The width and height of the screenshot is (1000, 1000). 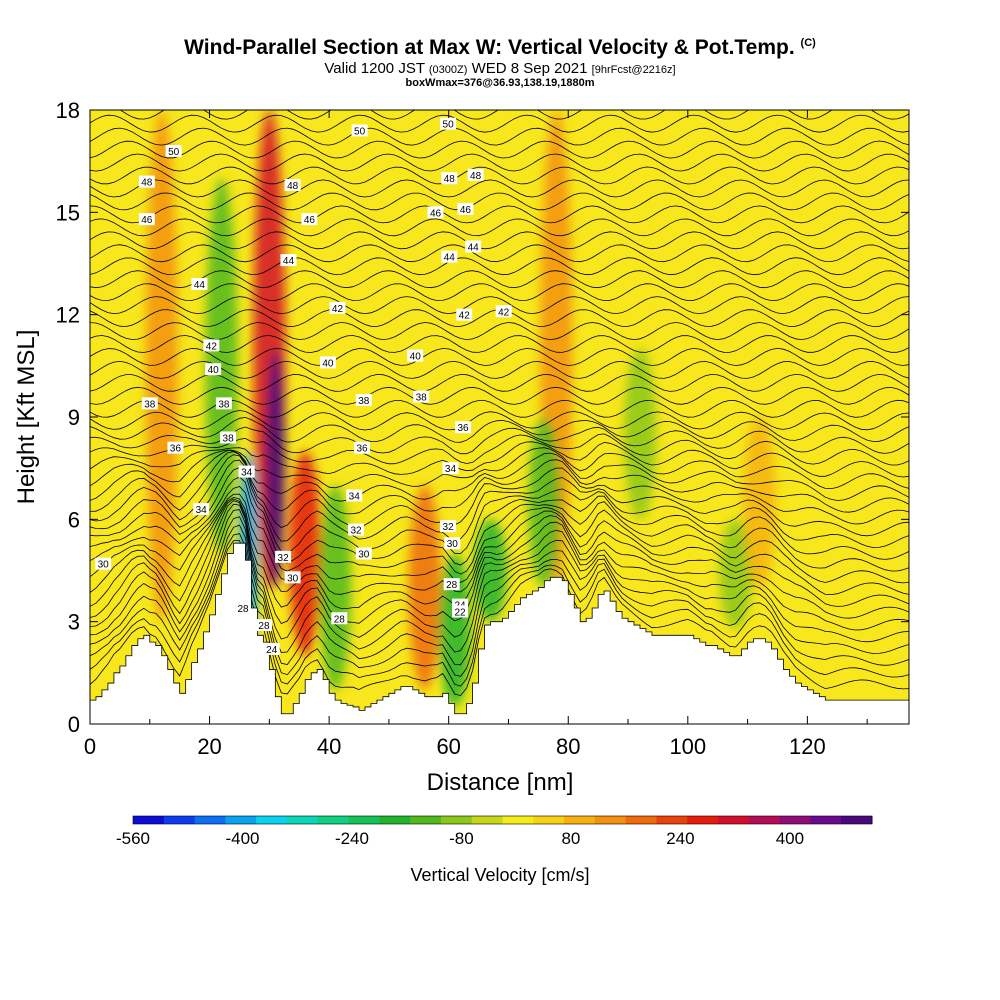 What do you see at coordinates (499, 875) in the screenshot?
I see `colorbar-label: Vertical Velocity [cm/s]` at bounding box center [499, 875].